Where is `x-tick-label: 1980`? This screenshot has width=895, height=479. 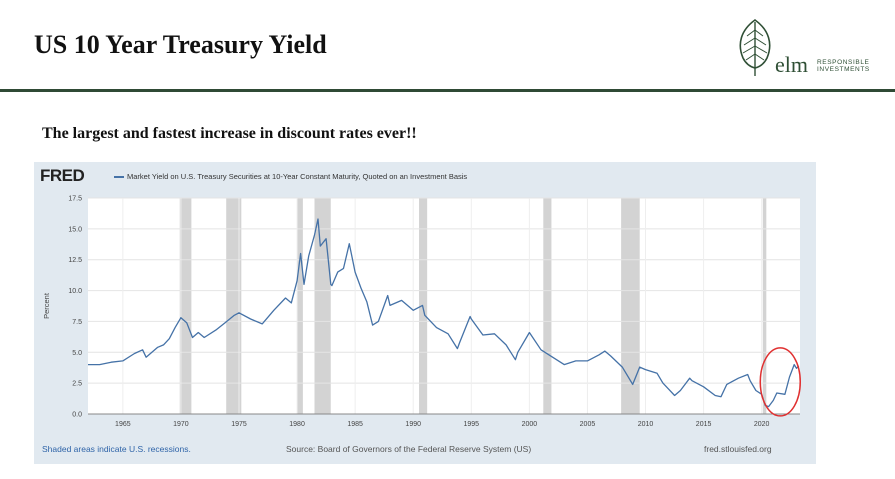
x-tick-label: 1980 is located at coordinates (297, 424).